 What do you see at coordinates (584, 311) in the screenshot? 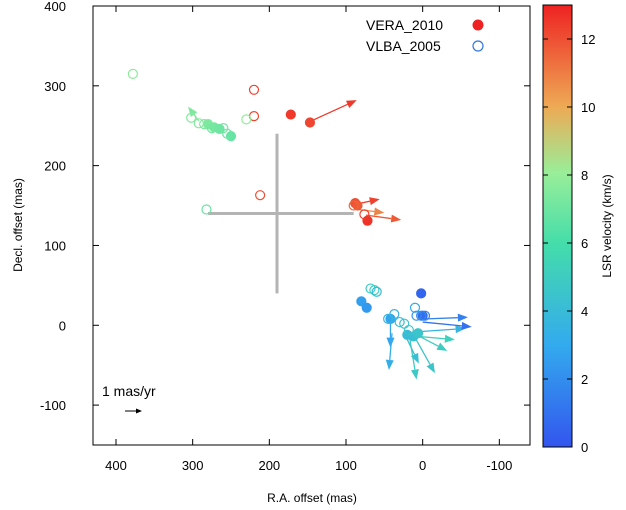
I see `colorbar-tick-label: 4` at bounding box center [584, 311].